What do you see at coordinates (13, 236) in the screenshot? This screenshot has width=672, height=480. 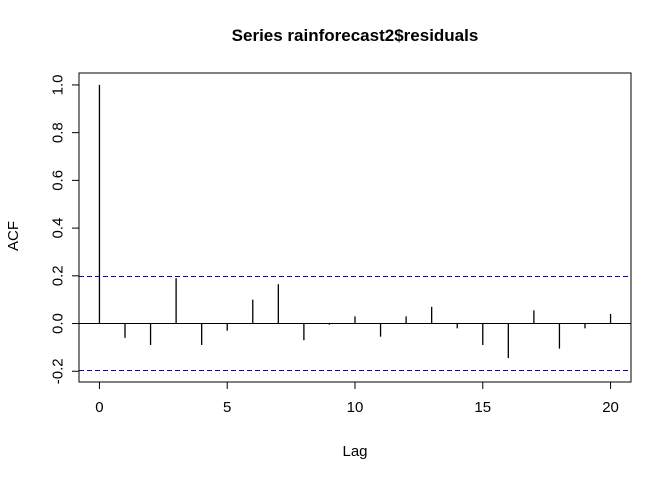 I see `y-axis-label: ACF` at bounding box center [13, 236].